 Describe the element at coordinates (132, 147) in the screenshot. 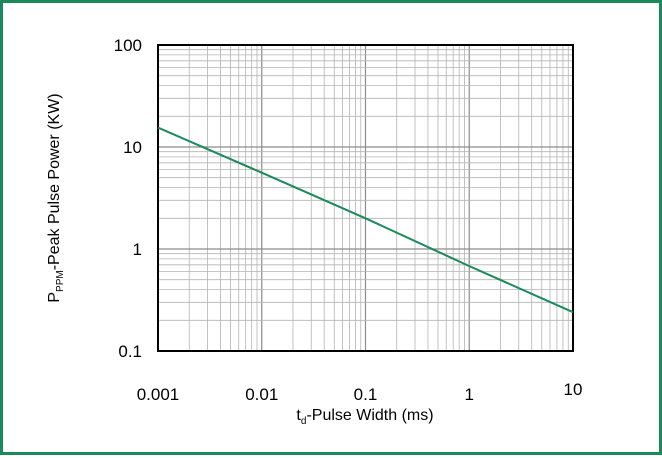

I see `y-tick-label: 10` at that location.